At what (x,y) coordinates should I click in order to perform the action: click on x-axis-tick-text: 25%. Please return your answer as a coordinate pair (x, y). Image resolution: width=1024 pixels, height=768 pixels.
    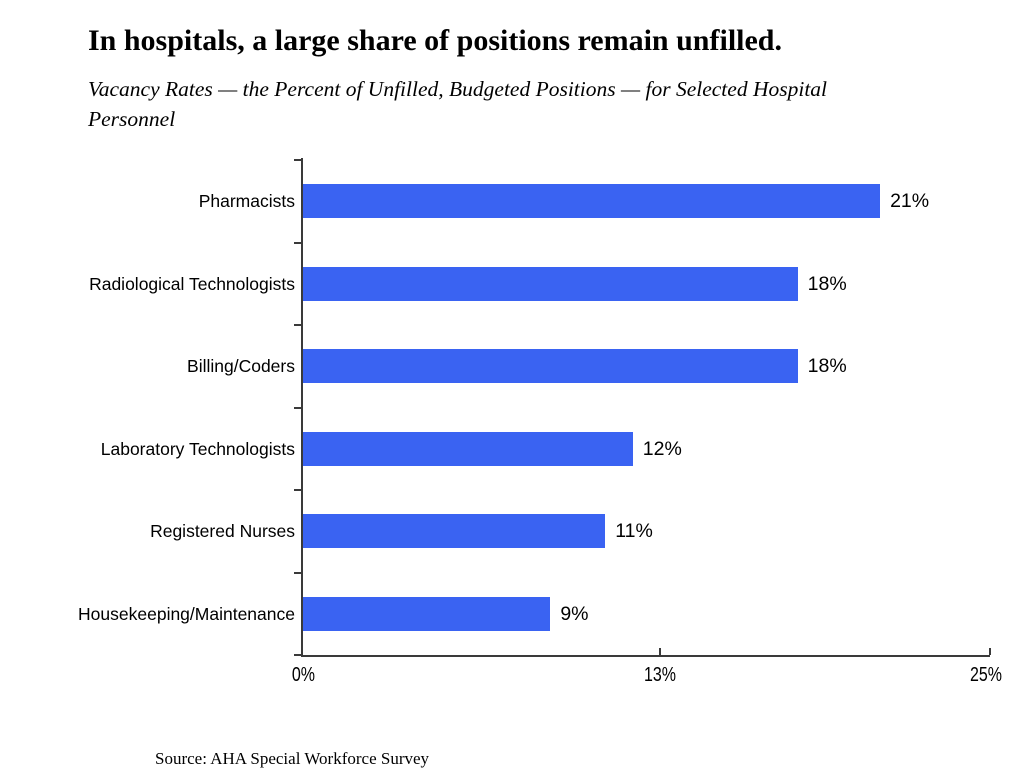
    Looking at the image, I should click on (986, 675).